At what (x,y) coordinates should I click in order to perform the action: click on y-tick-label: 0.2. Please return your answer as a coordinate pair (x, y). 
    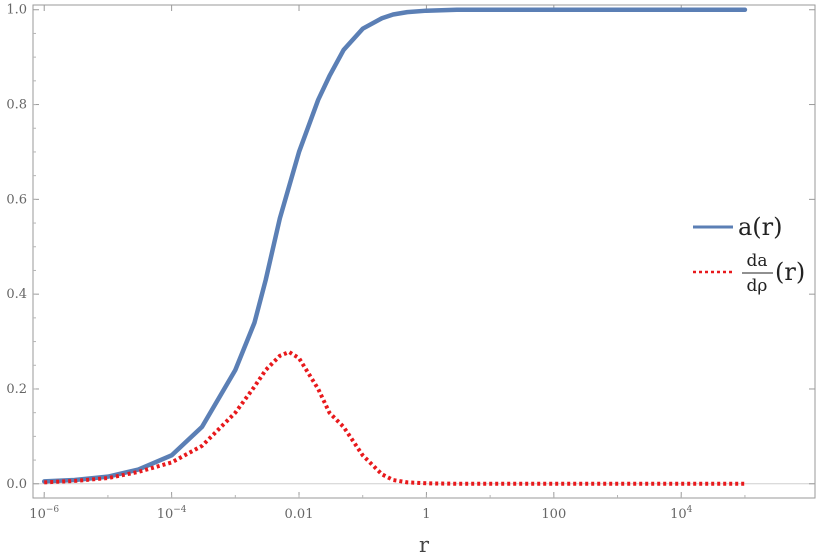
    Looking at the image, I should click on (16, 389).